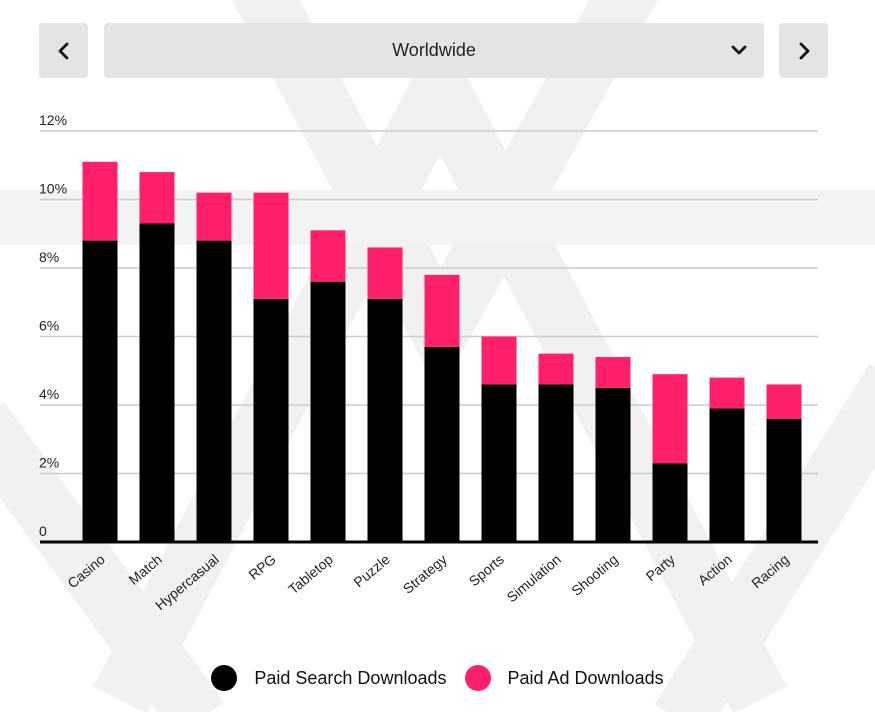 The image size is (875, 712). What do you see at coordinates (499, 463) in the screenshot?
I see `bar-sports-paid-search-downloads` at bounding box center [499, 463].